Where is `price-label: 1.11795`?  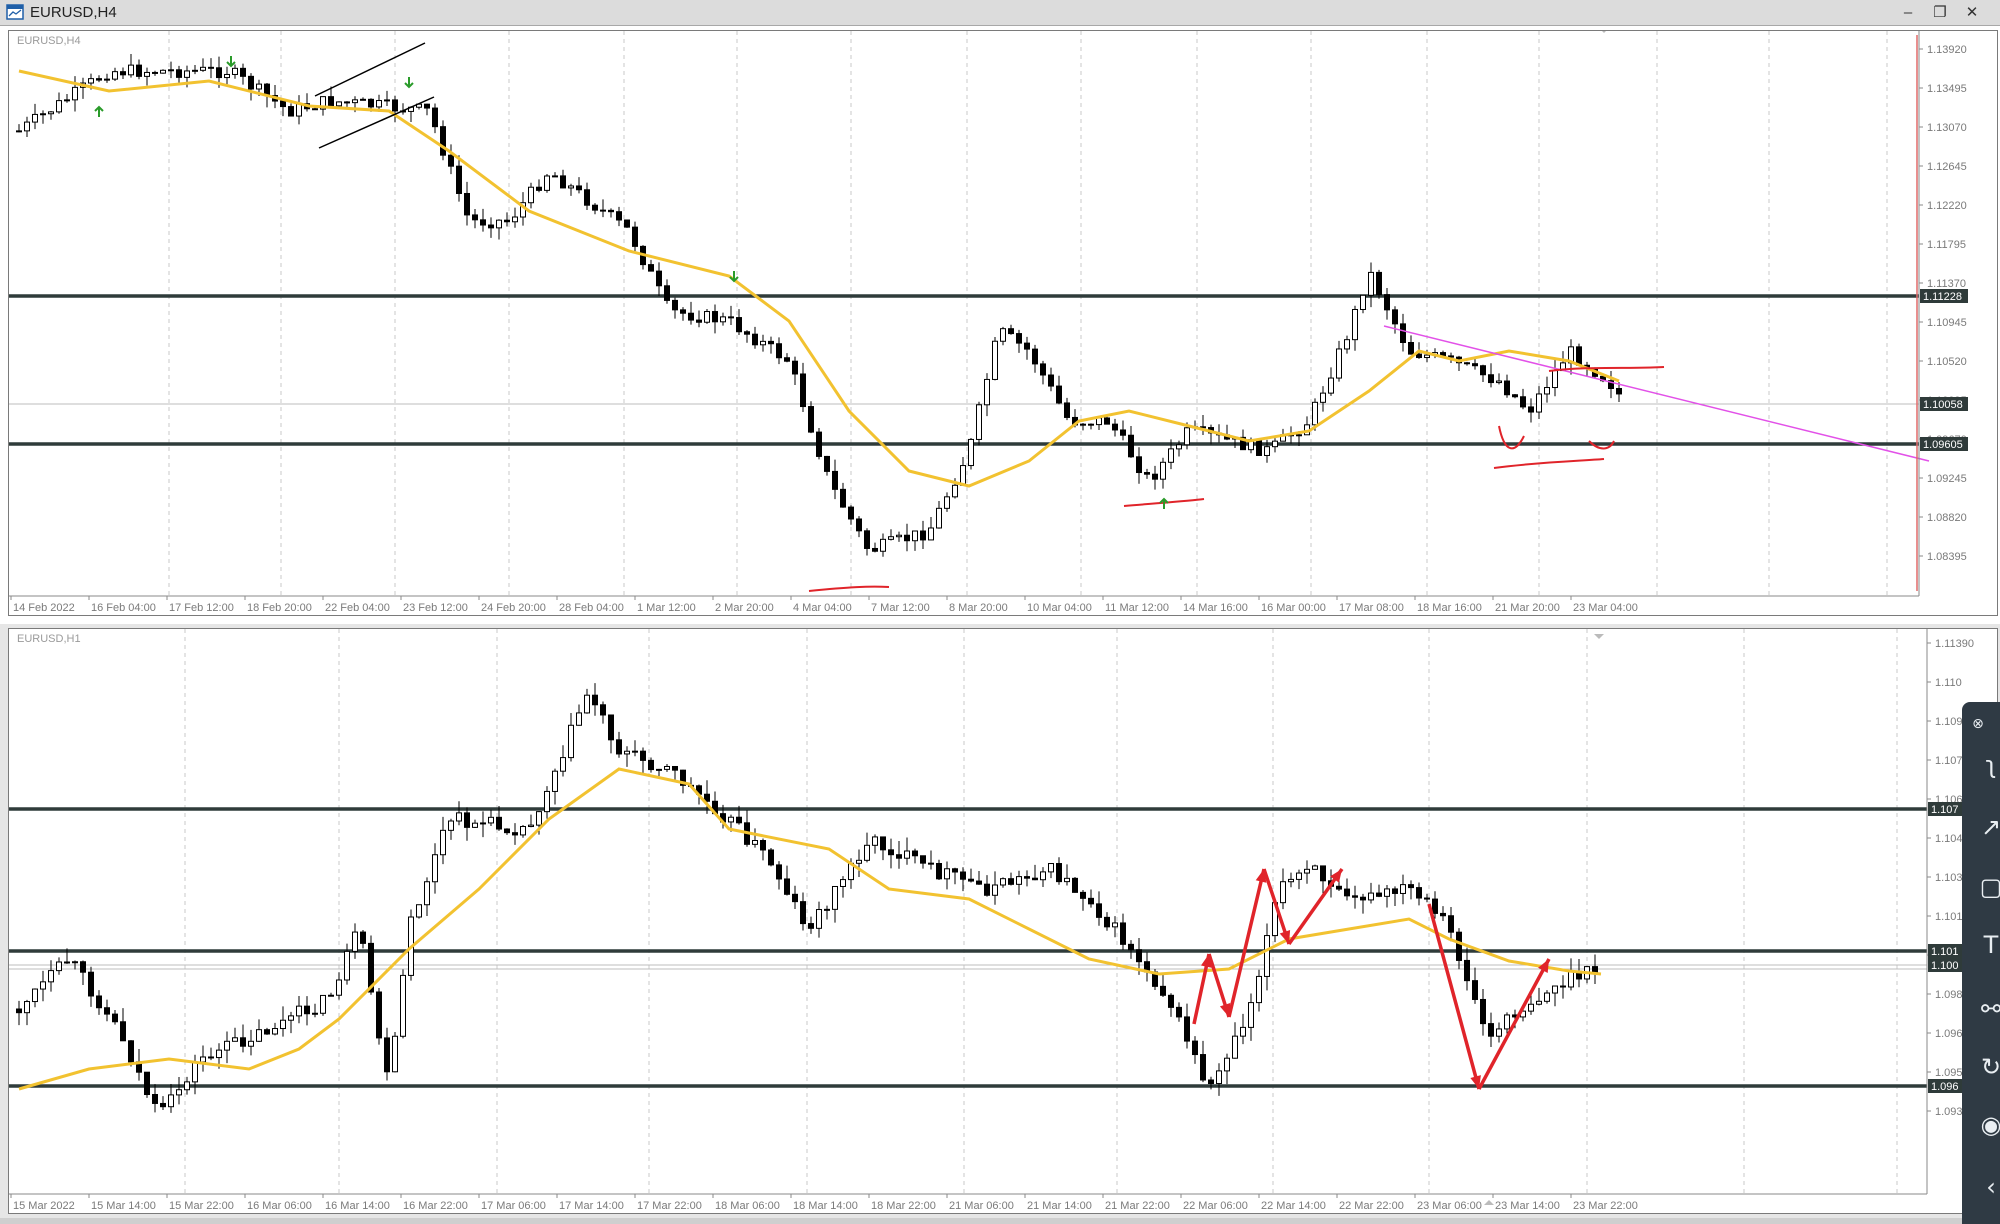
price-label: 1.11795 is located at coordinates (1946, 245).